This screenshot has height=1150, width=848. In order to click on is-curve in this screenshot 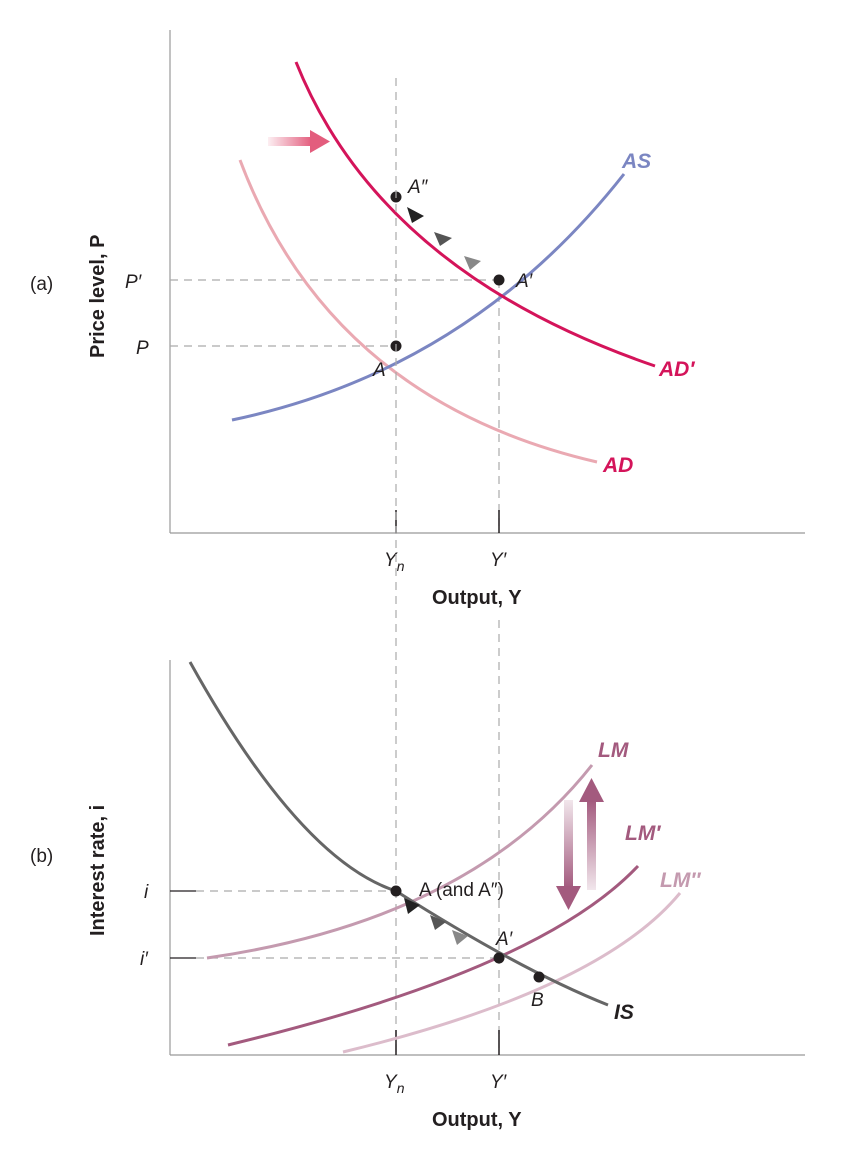, I will do `click(398, 834)`.